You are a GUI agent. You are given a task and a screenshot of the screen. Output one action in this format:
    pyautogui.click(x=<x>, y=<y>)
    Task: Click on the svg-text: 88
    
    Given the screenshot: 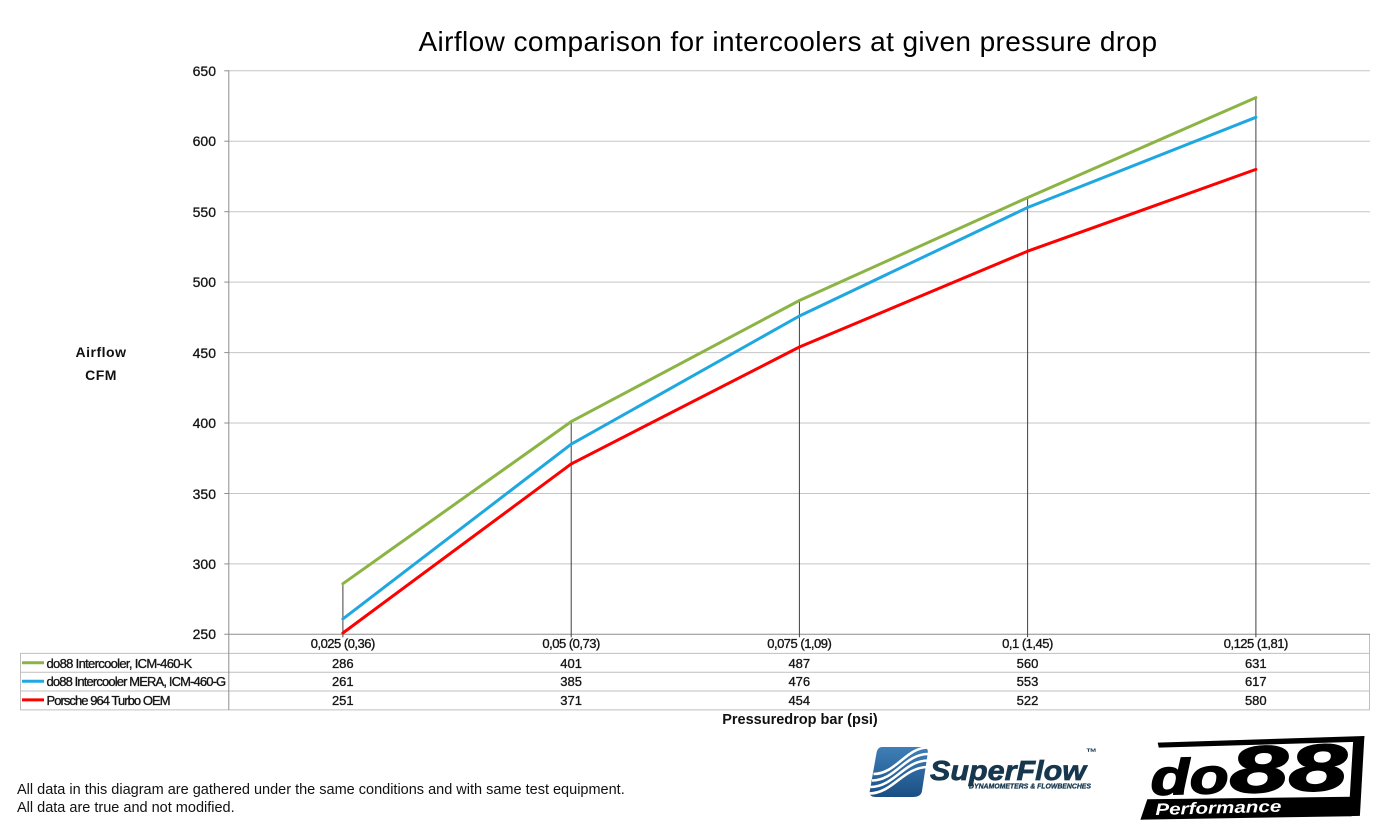 What is the action you would take?
    pyautogui.click(x=1288, y=768)
    